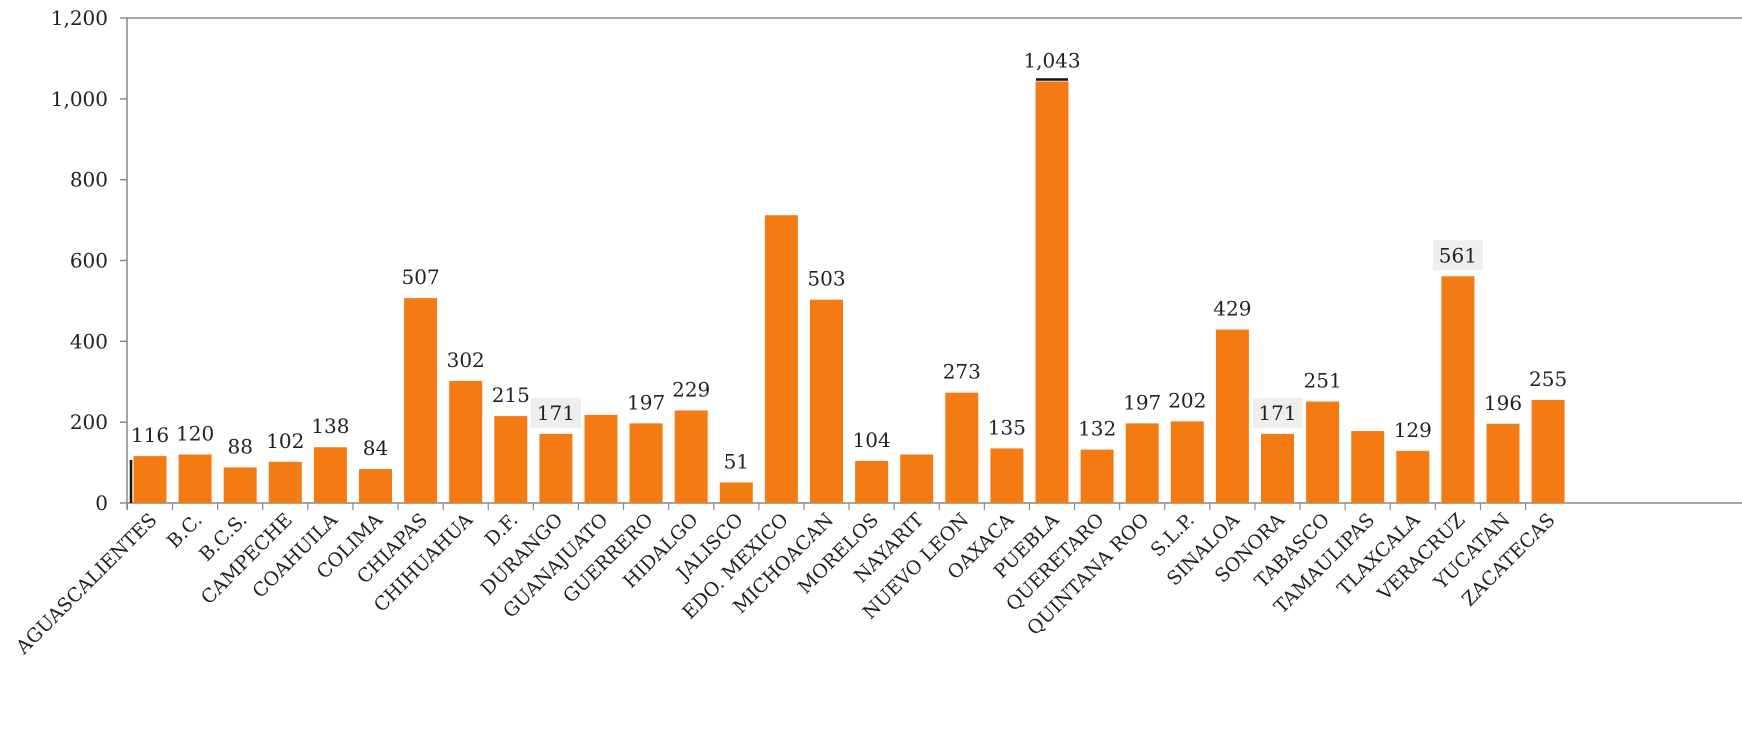 The width and height of the screenshot is (1742, 740). I want to click on y-tick-labels: 0 200 400 600 800 1,000 1,200, so click(89, 260).